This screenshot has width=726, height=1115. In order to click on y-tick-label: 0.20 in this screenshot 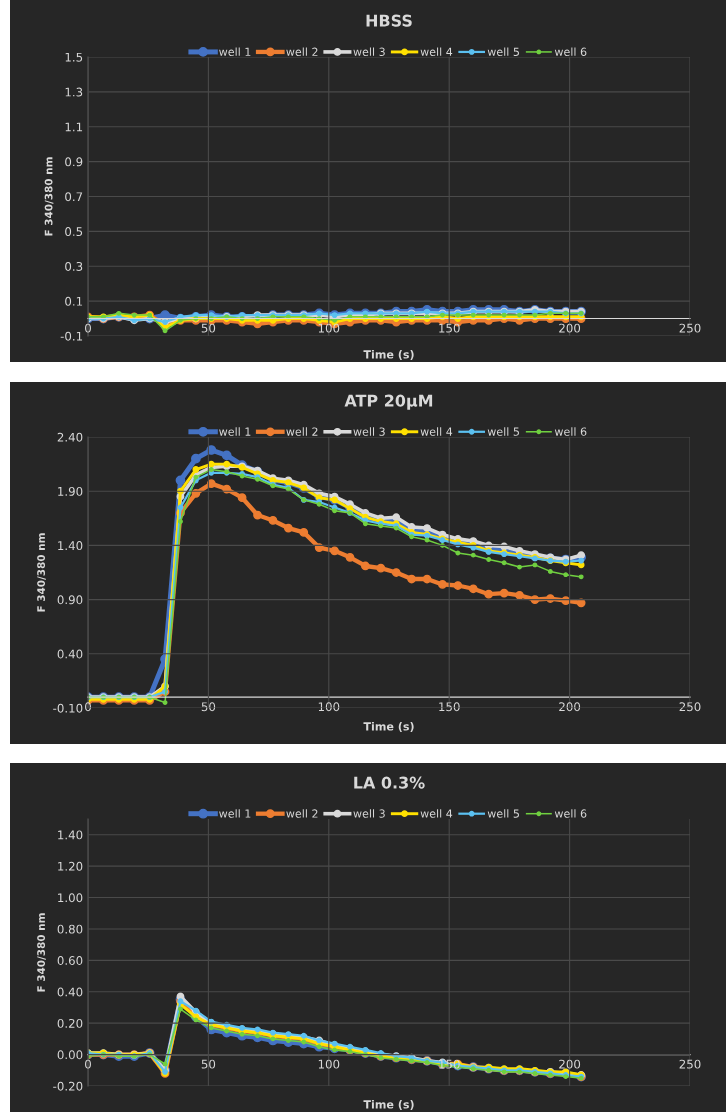, I will do `click(70, 1023)`.